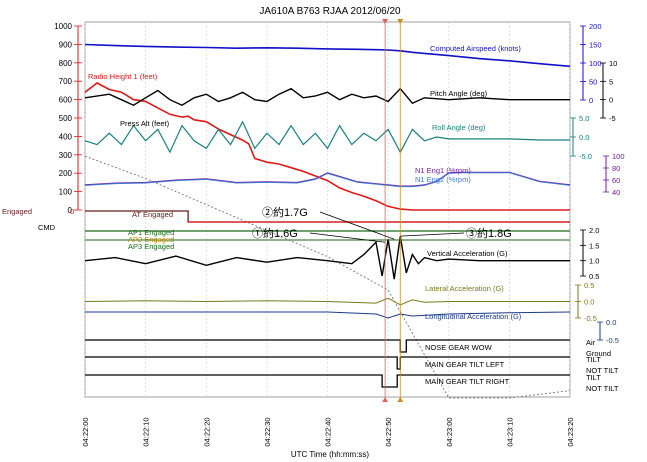  Describe the element at coordinates (123, 76) in the screenshot. I see `label-radio-height: Radio Height 1 (feet)` at that location.